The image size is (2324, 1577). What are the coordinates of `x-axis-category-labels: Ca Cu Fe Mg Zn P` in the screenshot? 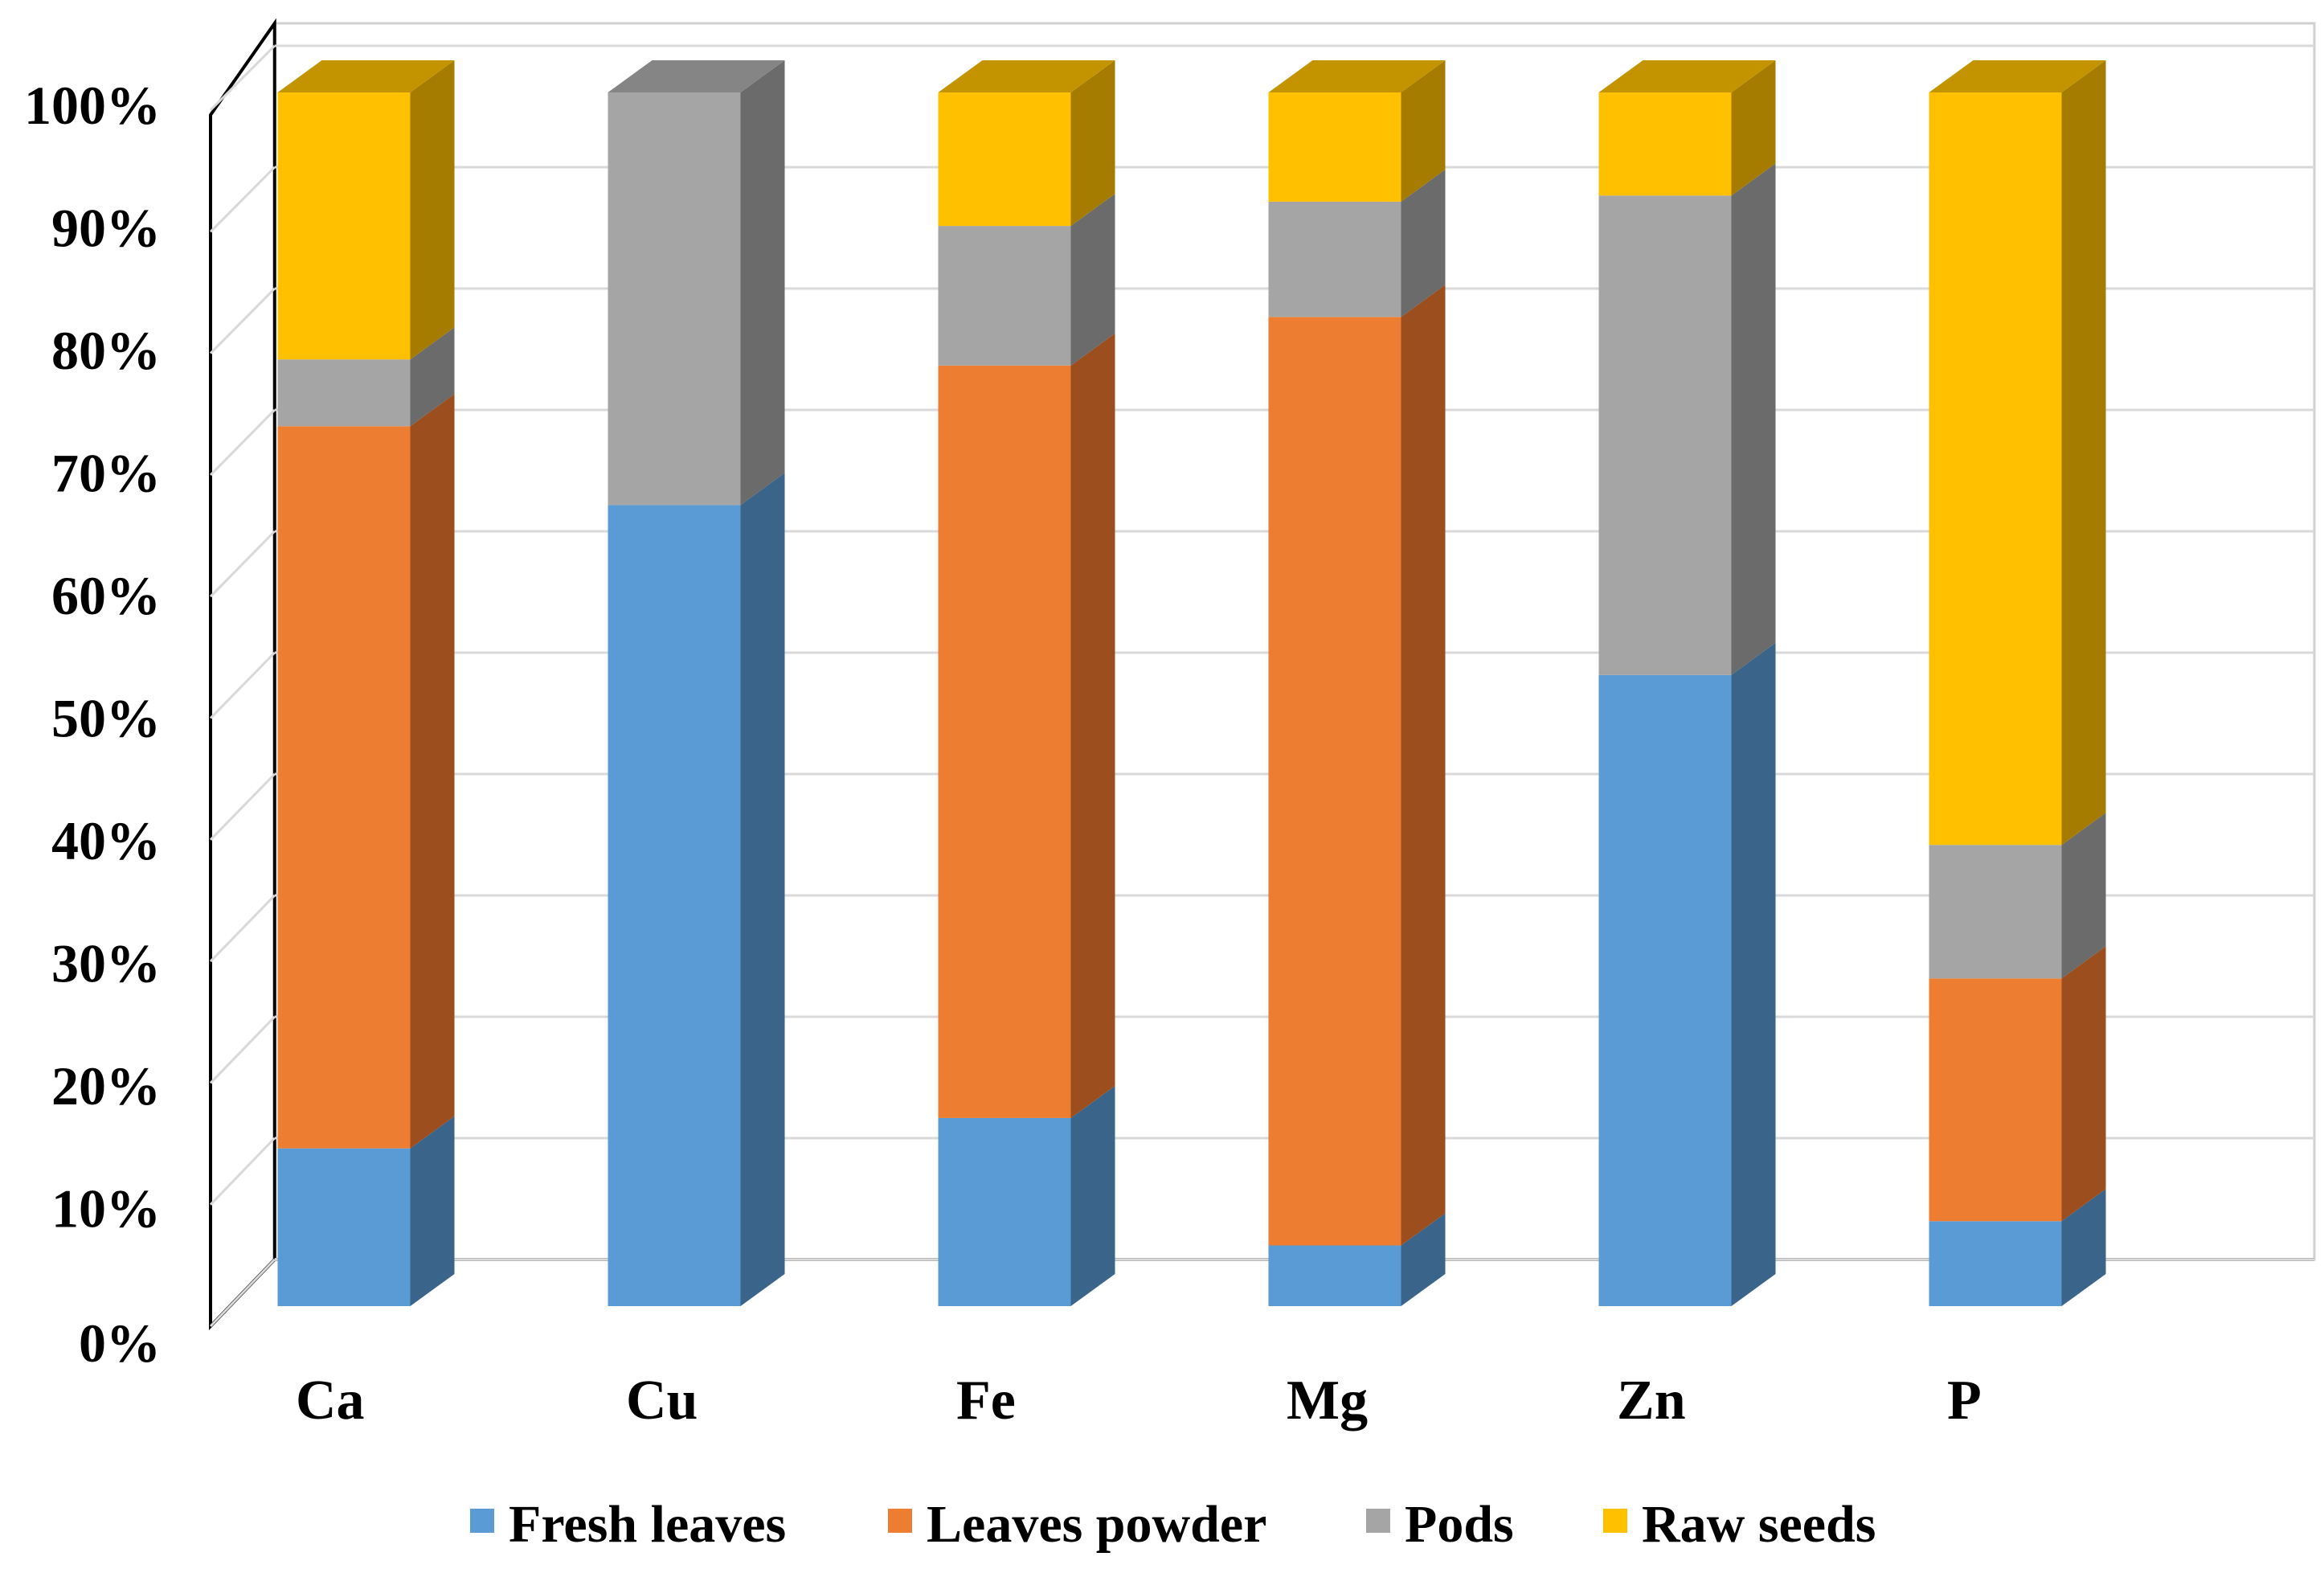 It's located at (1139, 1401).